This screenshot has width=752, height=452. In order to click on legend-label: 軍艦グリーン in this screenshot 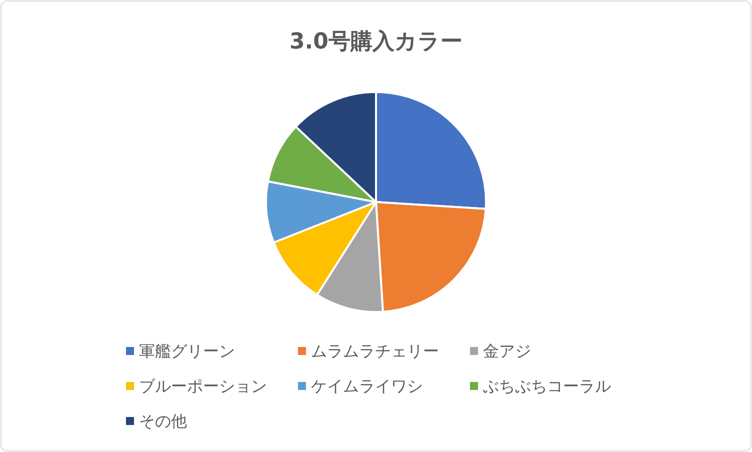, I will do `click(187, 351)`.